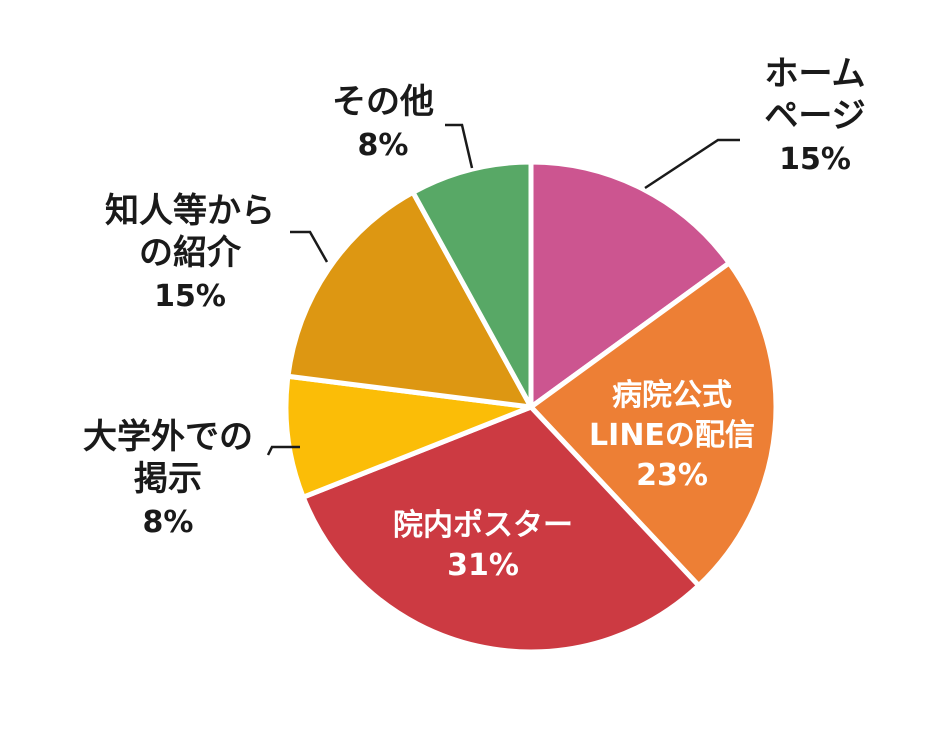 The height and width of the screenshot is (729, 945). What do you see at coordinates (483, 525) in the screenshot?
I see `slice-label: 院内ポスター` at bounding box center [483, 525].